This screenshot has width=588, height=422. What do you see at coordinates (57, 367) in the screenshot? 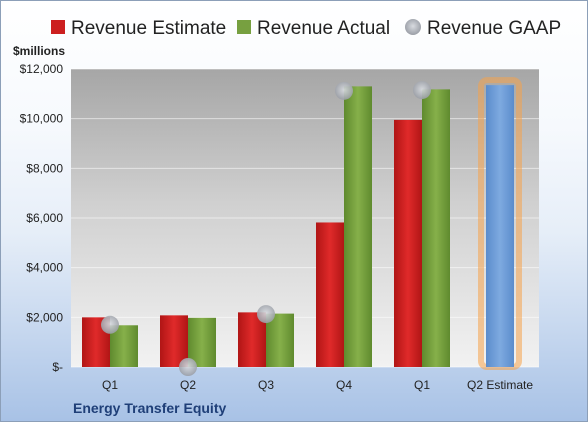
I see `y-tick-label: $-` at bounding box center [57, 367].